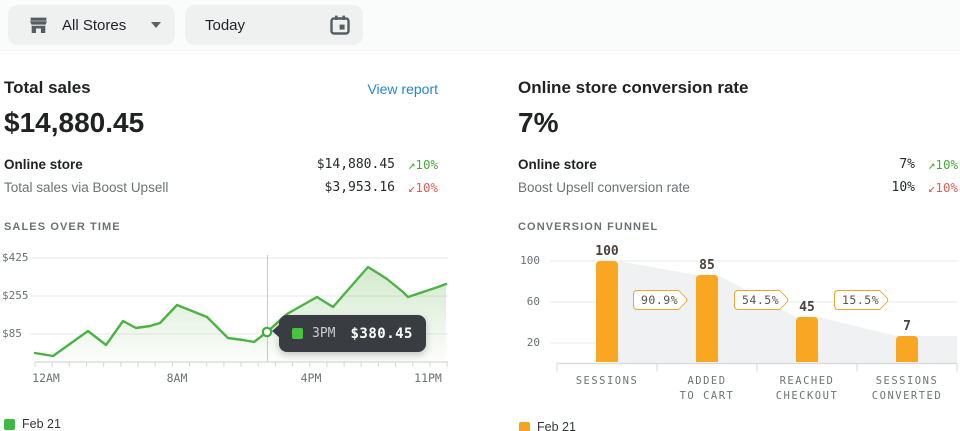  Describe the element at coordinates (221, 164) in the screenshot. I see `stat-row: Online store $14,880.45 ↗10%` at that location.